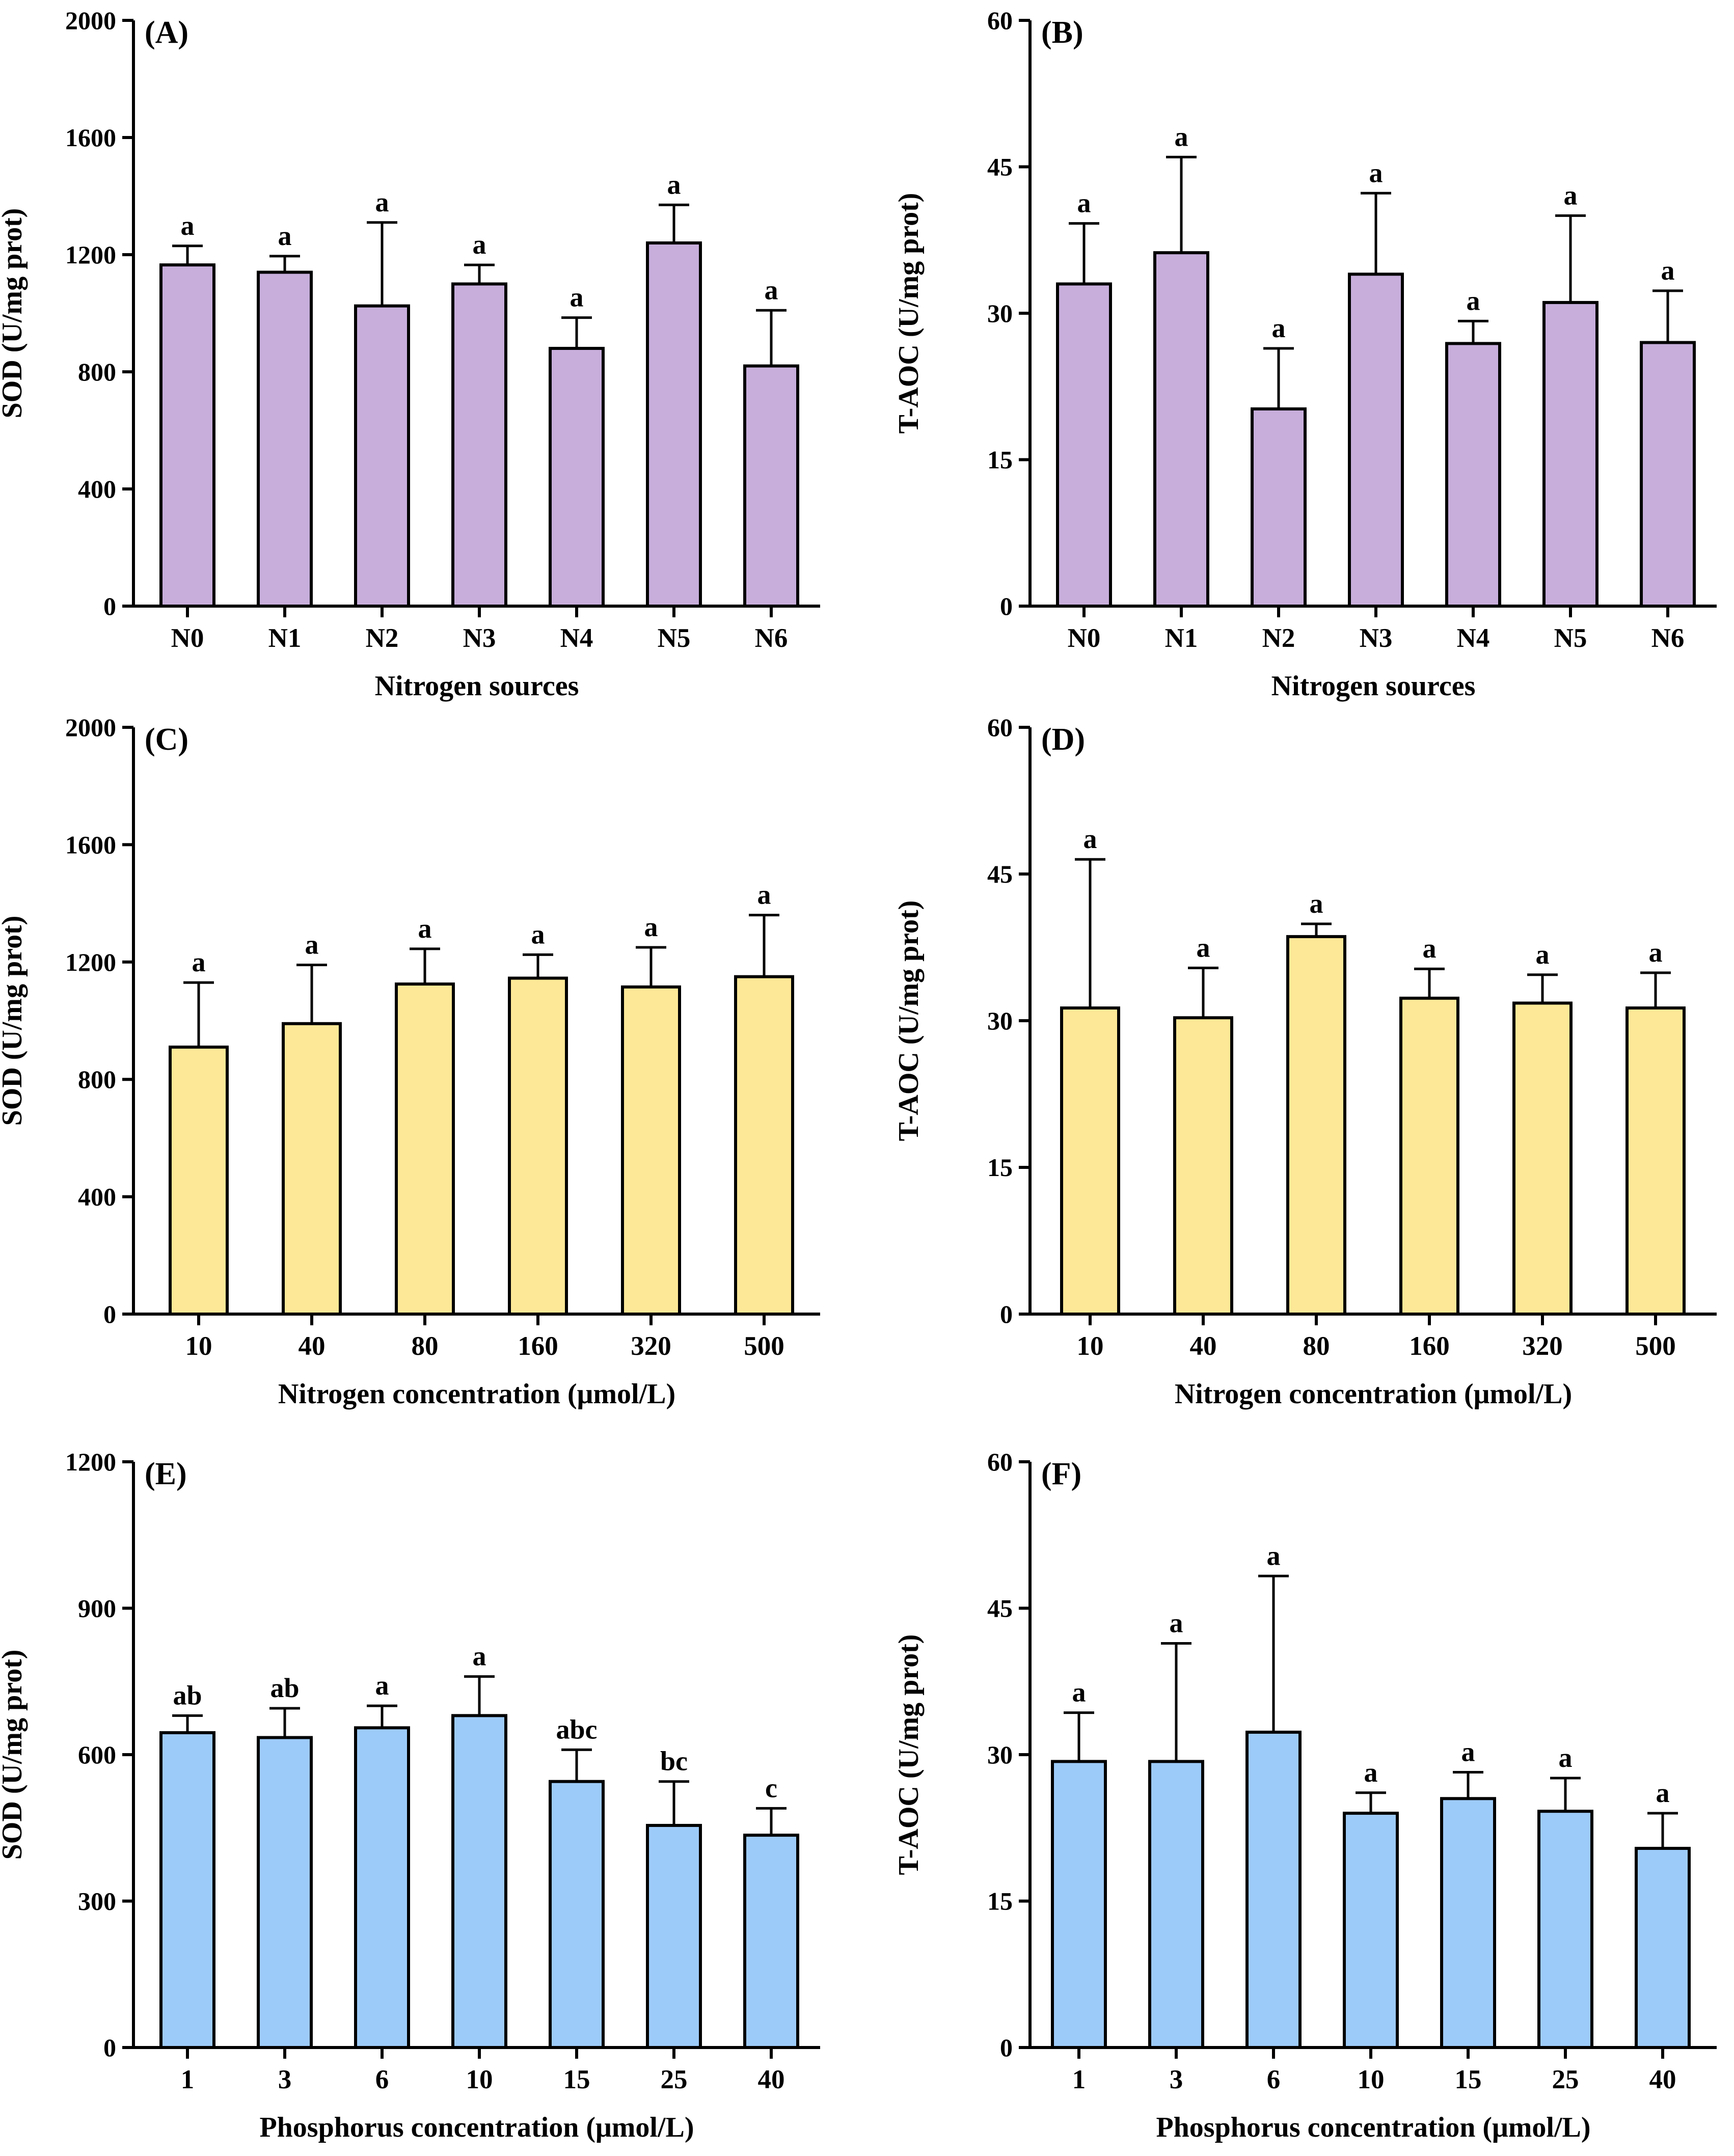 This screenshot has height=2156, width=1734. I want to click on y-tick-label-b: 0, so click(1006, 606).